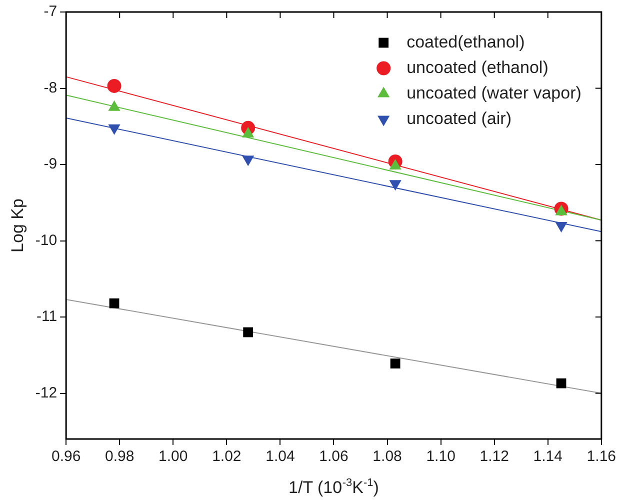  I want to click on x-tick-label: 1.00, so click(173, 457).